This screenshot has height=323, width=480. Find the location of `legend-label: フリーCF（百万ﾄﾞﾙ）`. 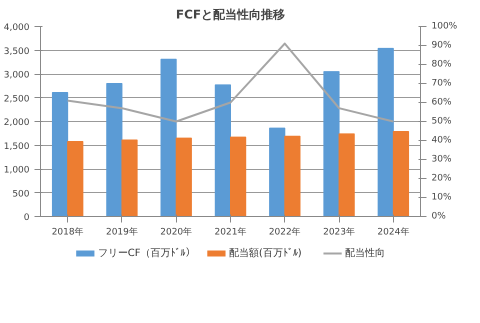

legend-label: フリーCF（百万ﾄﾞﾙ） is located at coordinates (147, 253).